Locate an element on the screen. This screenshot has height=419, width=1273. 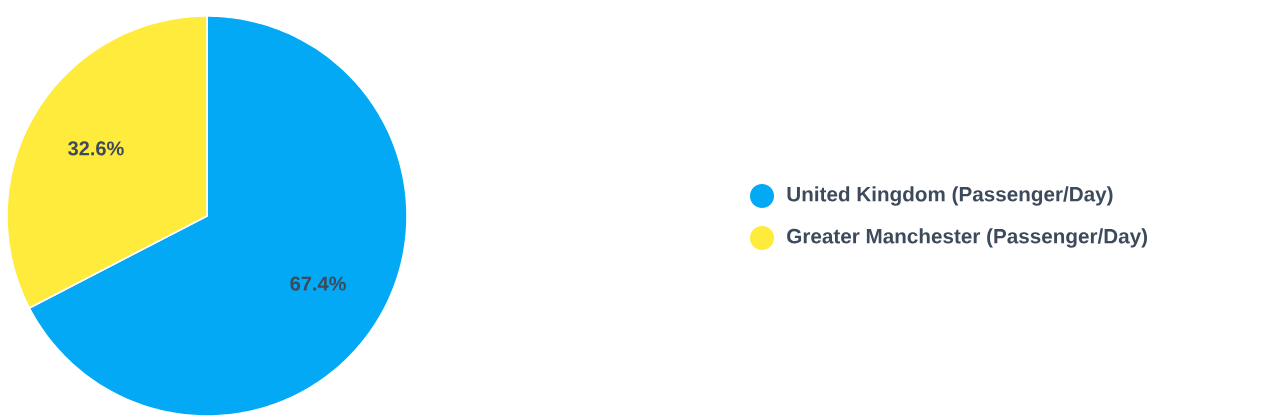
legend-label: Greater Manchester (Passenger/Day) is located at coordinates (967, 238).